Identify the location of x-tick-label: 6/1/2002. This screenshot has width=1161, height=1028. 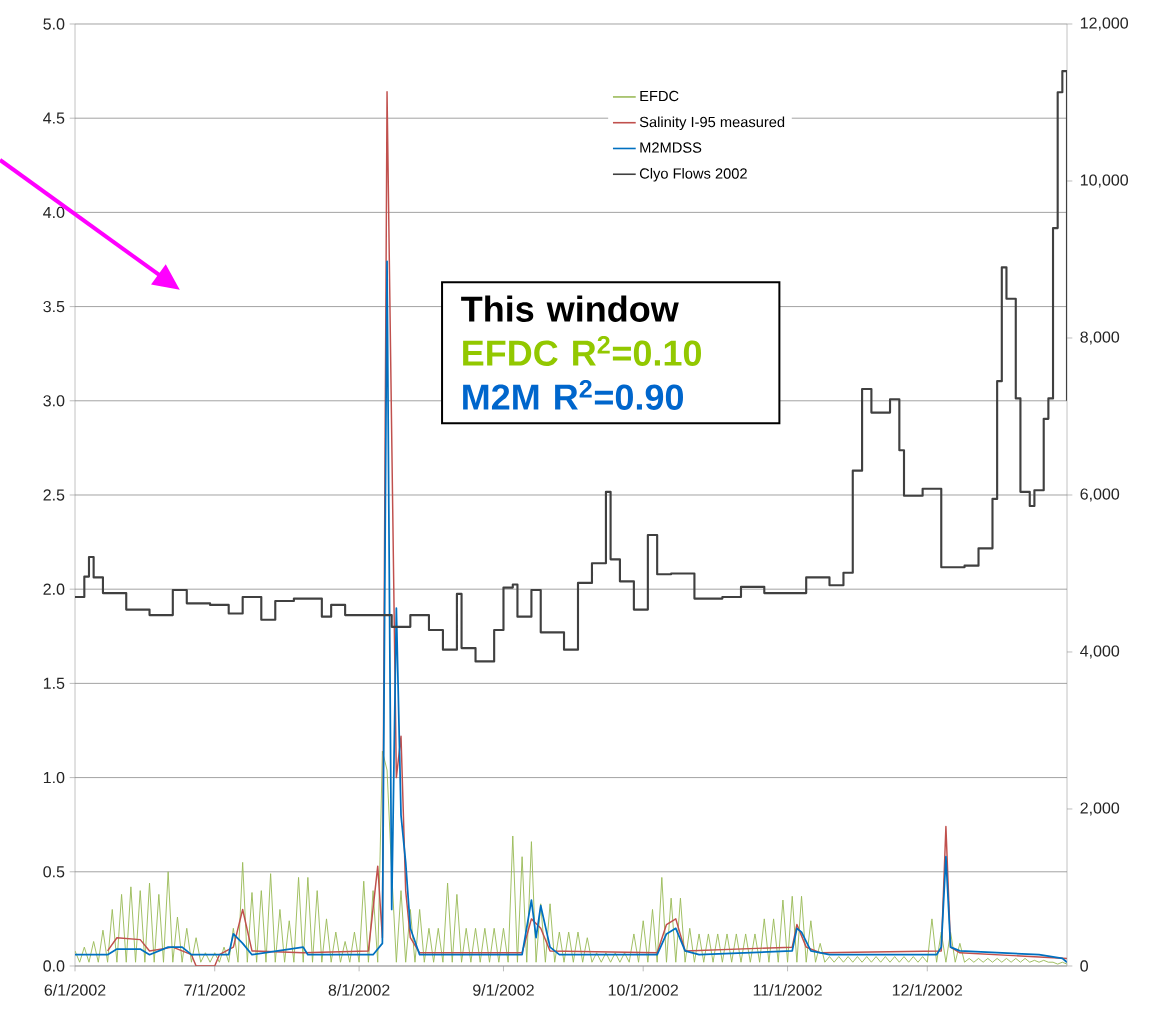
(75, 990).